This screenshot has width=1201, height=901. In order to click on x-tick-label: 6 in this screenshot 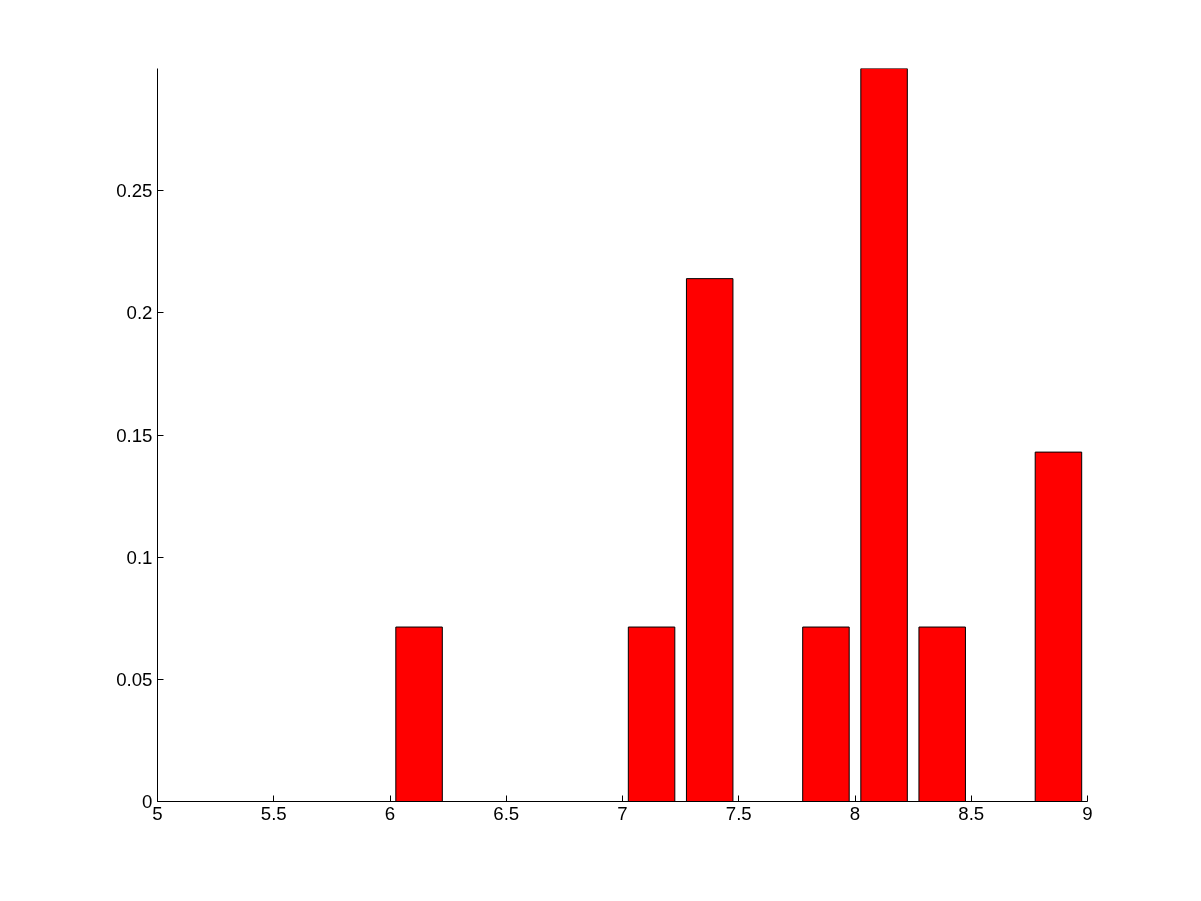, I will do `click(390, 813)`.